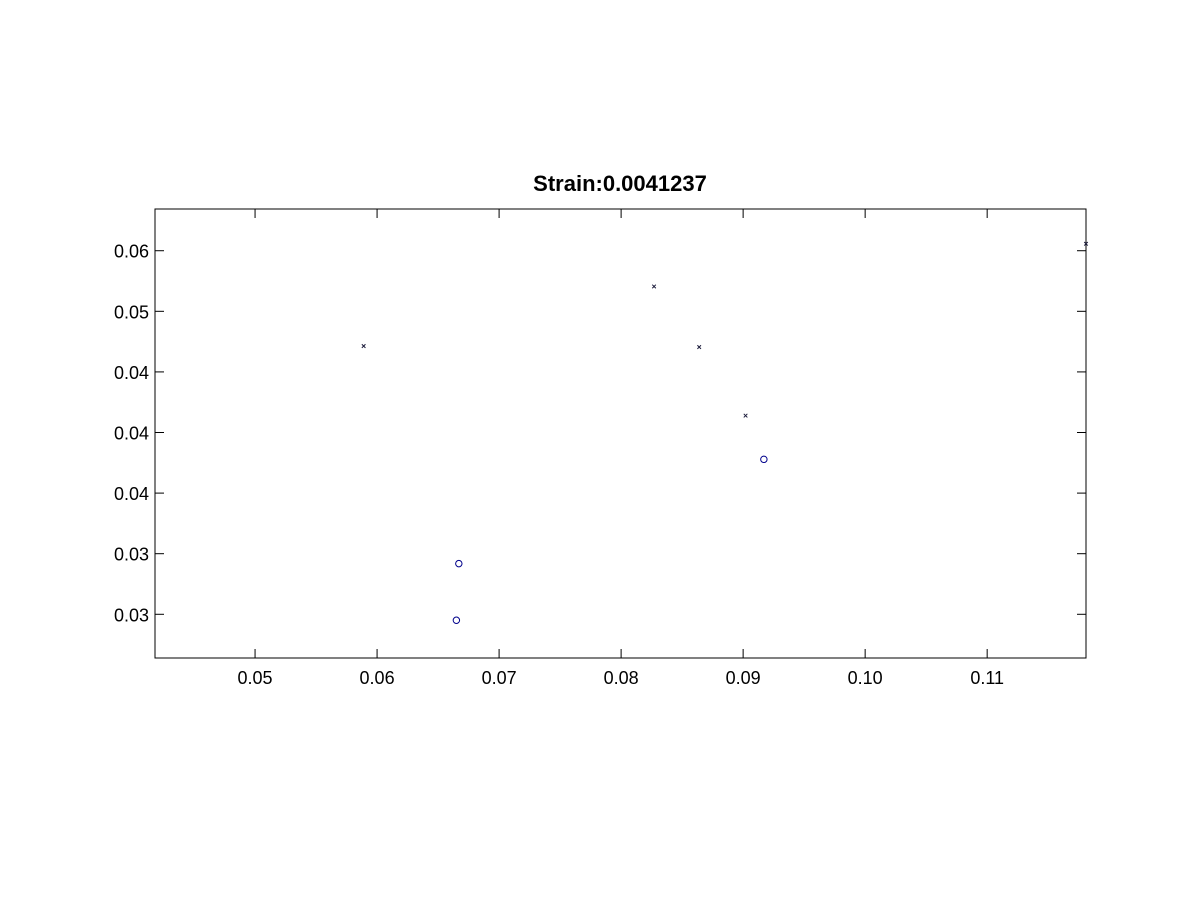 This screenshot has width=1200, height=900. Describe the element at coordinates (621, 678) in the screenshot. I see `x-tick-label: 0.08` at that location.